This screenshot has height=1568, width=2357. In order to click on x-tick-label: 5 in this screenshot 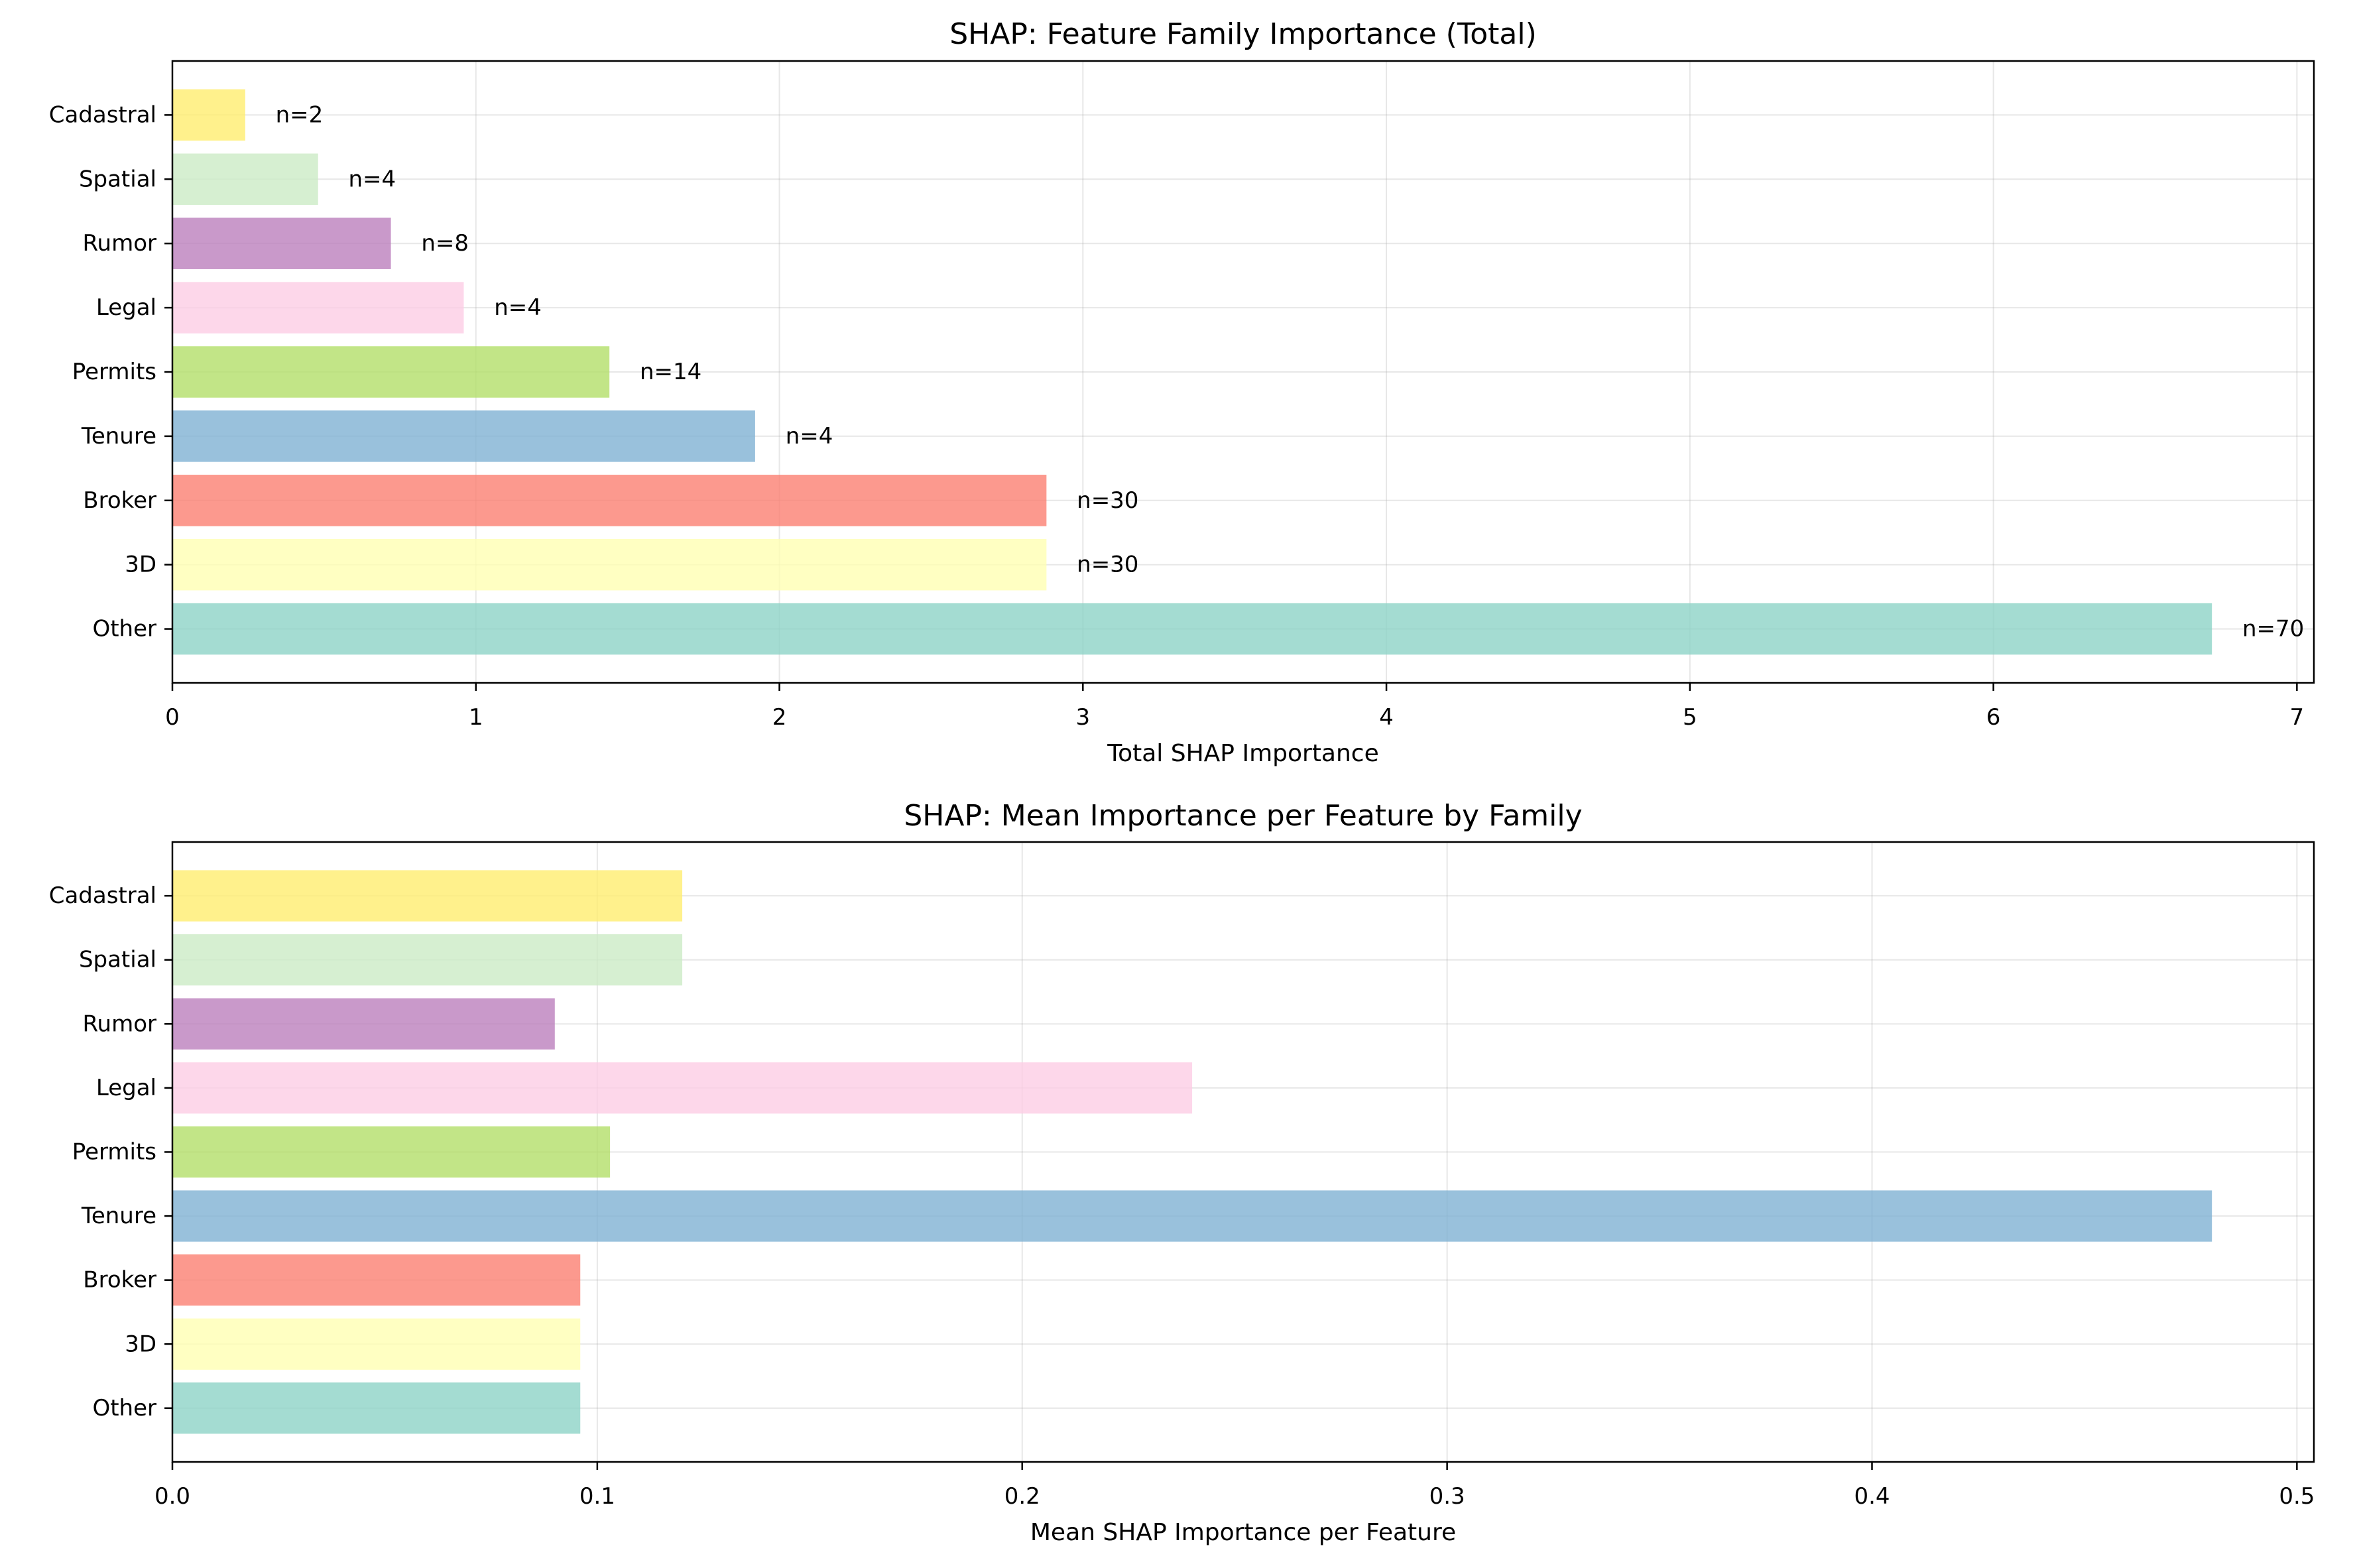, I will do `click(1690, 717)`.